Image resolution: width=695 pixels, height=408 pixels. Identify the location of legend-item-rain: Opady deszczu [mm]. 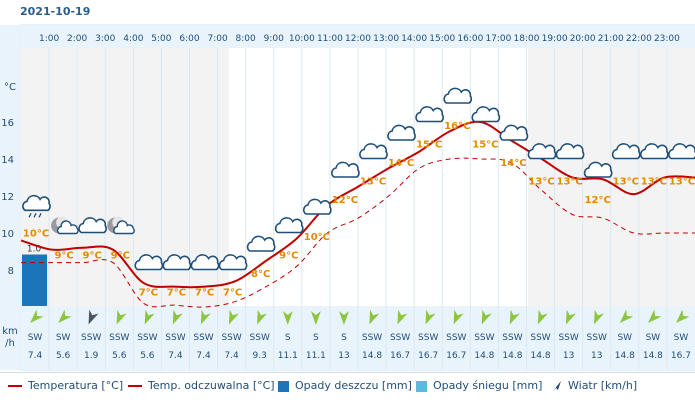
(345, 385).